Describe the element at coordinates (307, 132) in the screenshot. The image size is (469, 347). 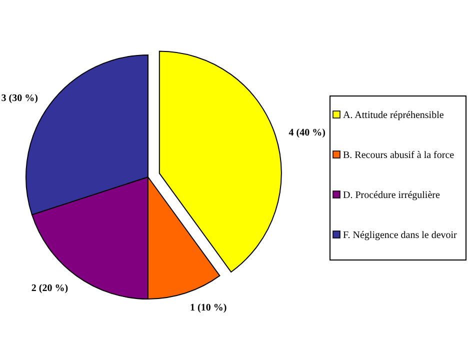
I see `data-label: 4 (40 %)` at that location.